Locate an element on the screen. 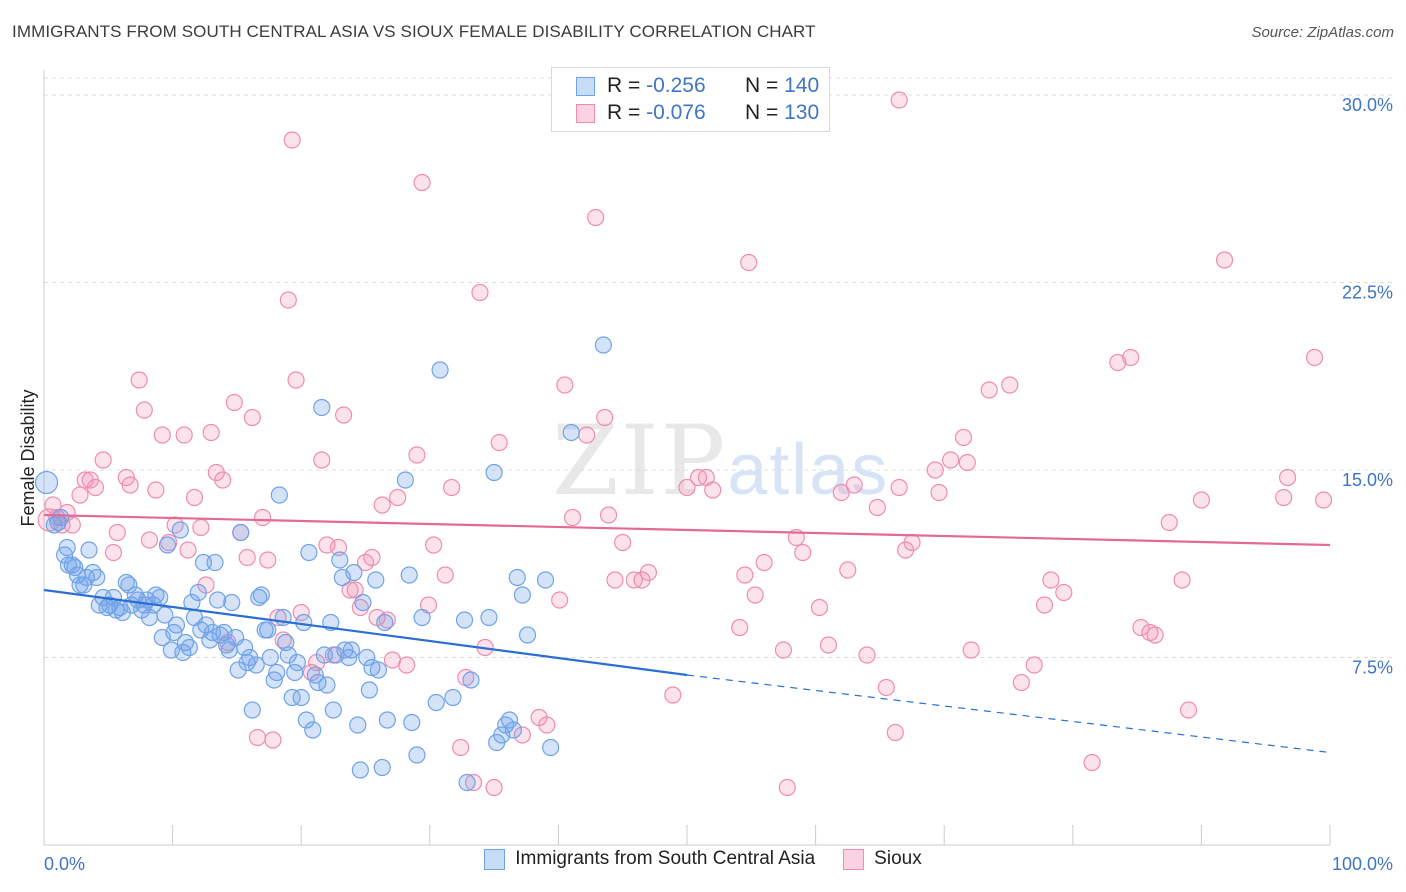 This screenshot has height=892, width=1406. y-tick-label-0: 7.5% is located at coordinates (1372, 668).